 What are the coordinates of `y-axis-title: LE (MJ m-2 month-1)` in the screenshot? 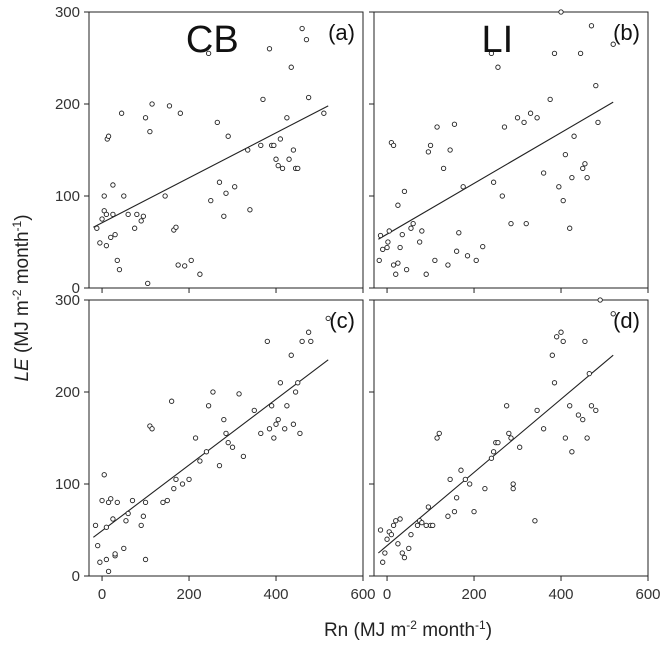 It's located at (21, 297).